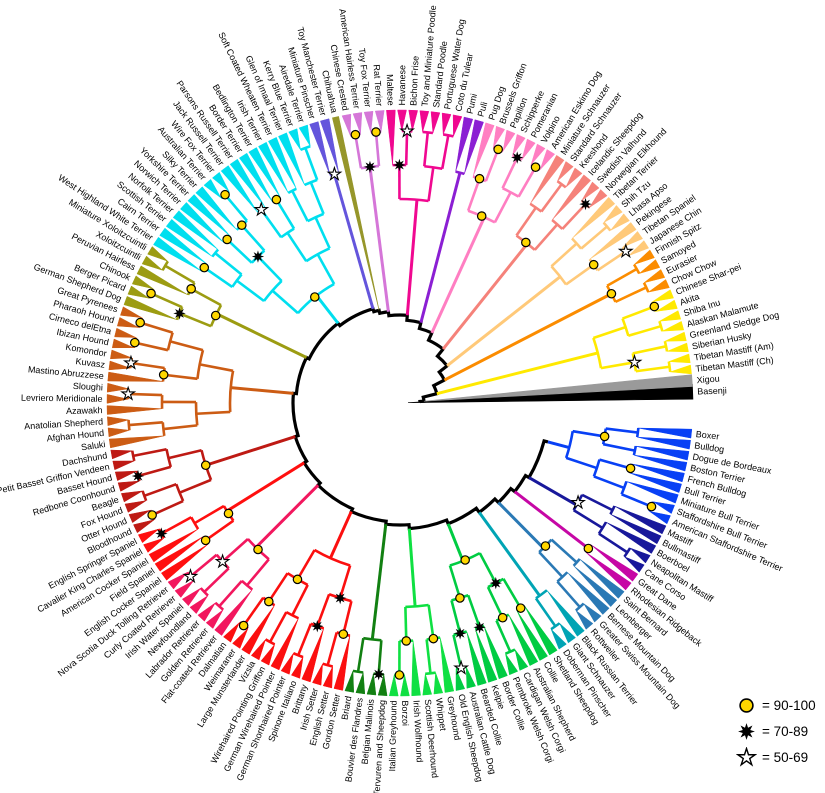 The image size is (825, 793). What do you see at coordinates (393, 735) in the screenshot?
I see `breed-label: Italian Greyhound` at bounding box center [393, 735].